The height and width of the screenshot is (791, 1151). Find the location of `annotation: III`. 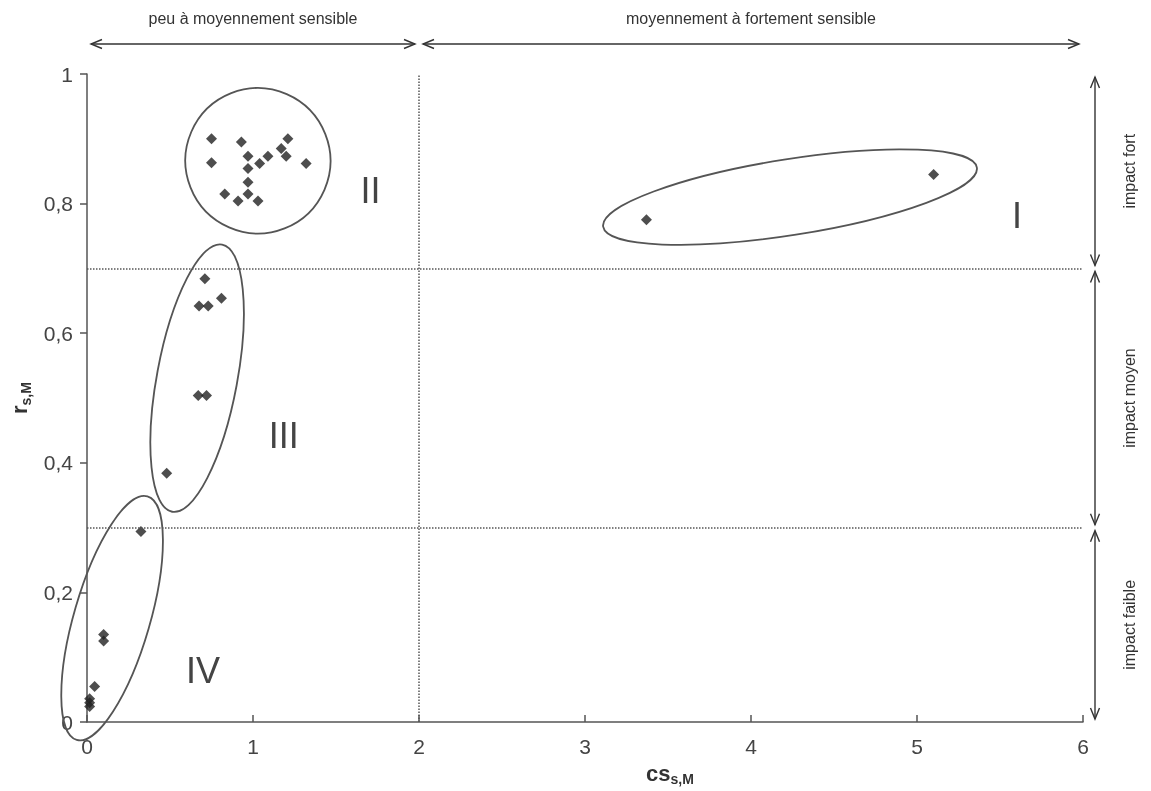

annotation: III is located at coordinates (283, 435).